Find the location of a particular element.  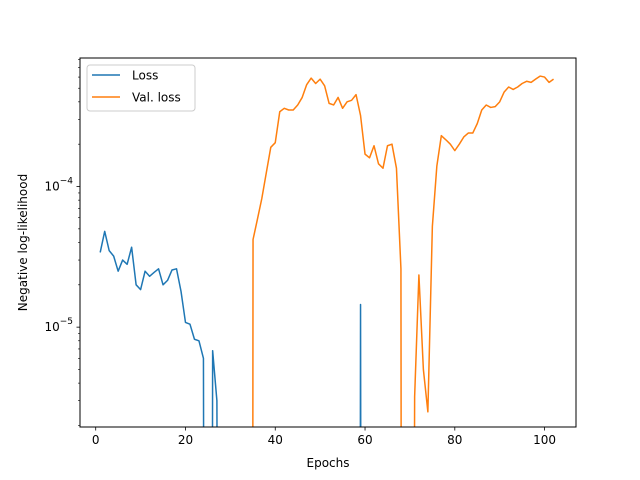

legend-label: Loss is located at coordinates (145, 76).